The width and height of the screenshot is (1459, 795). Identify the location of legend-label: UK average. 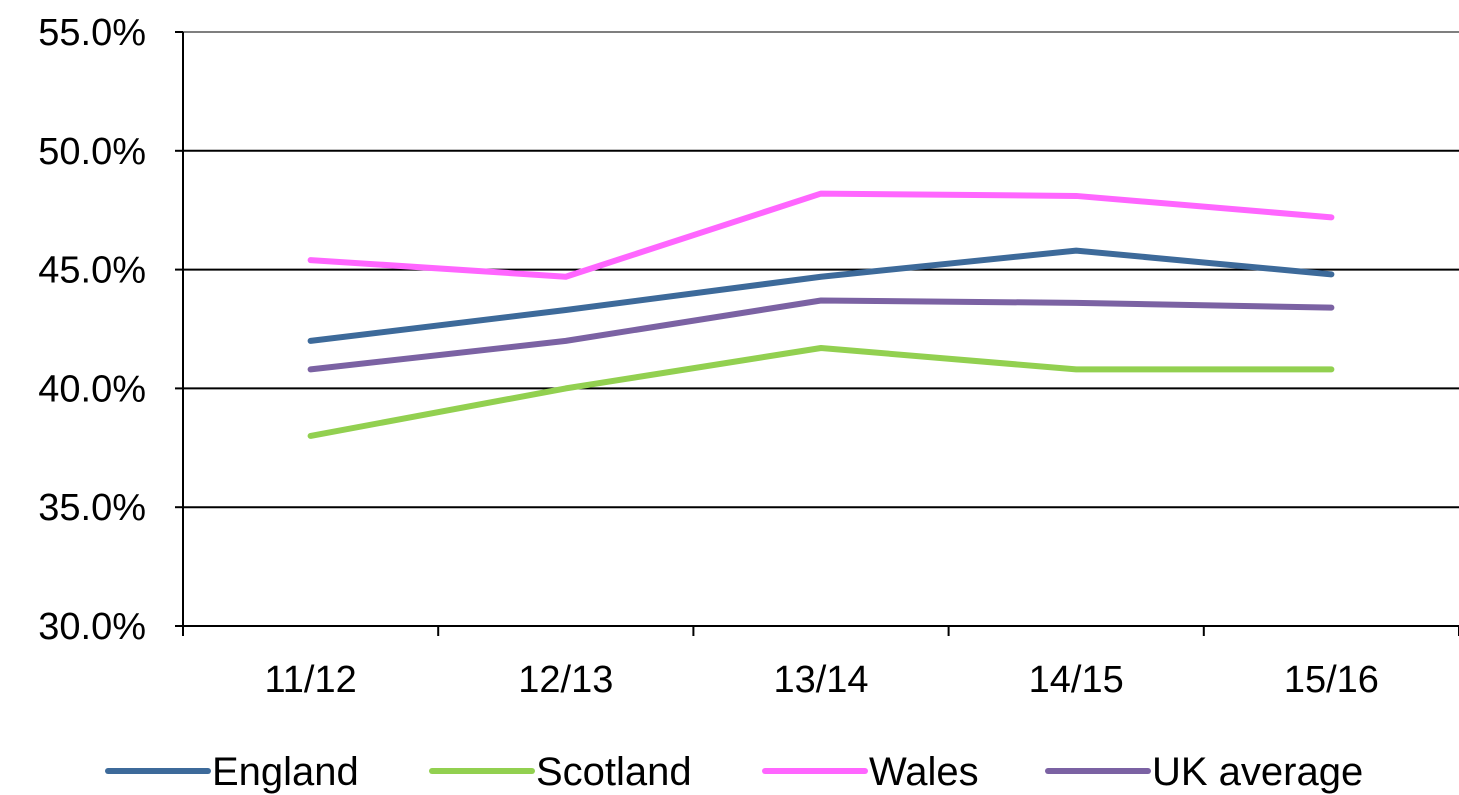
(1257, 772).